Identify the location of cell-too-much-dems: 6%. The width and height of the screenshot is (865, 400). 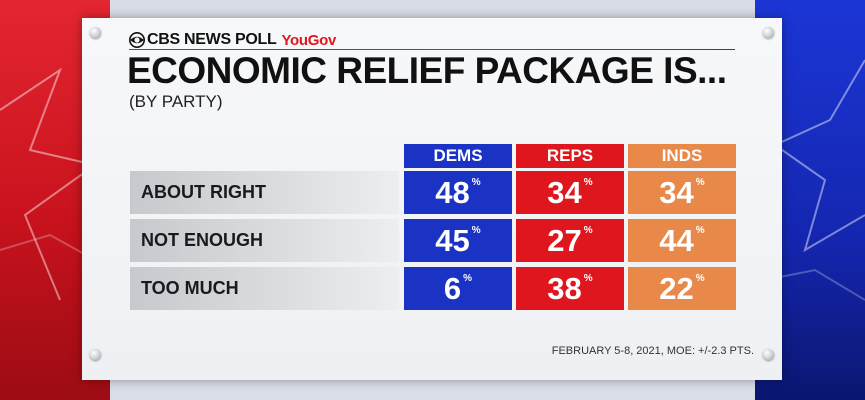
(458, 288).